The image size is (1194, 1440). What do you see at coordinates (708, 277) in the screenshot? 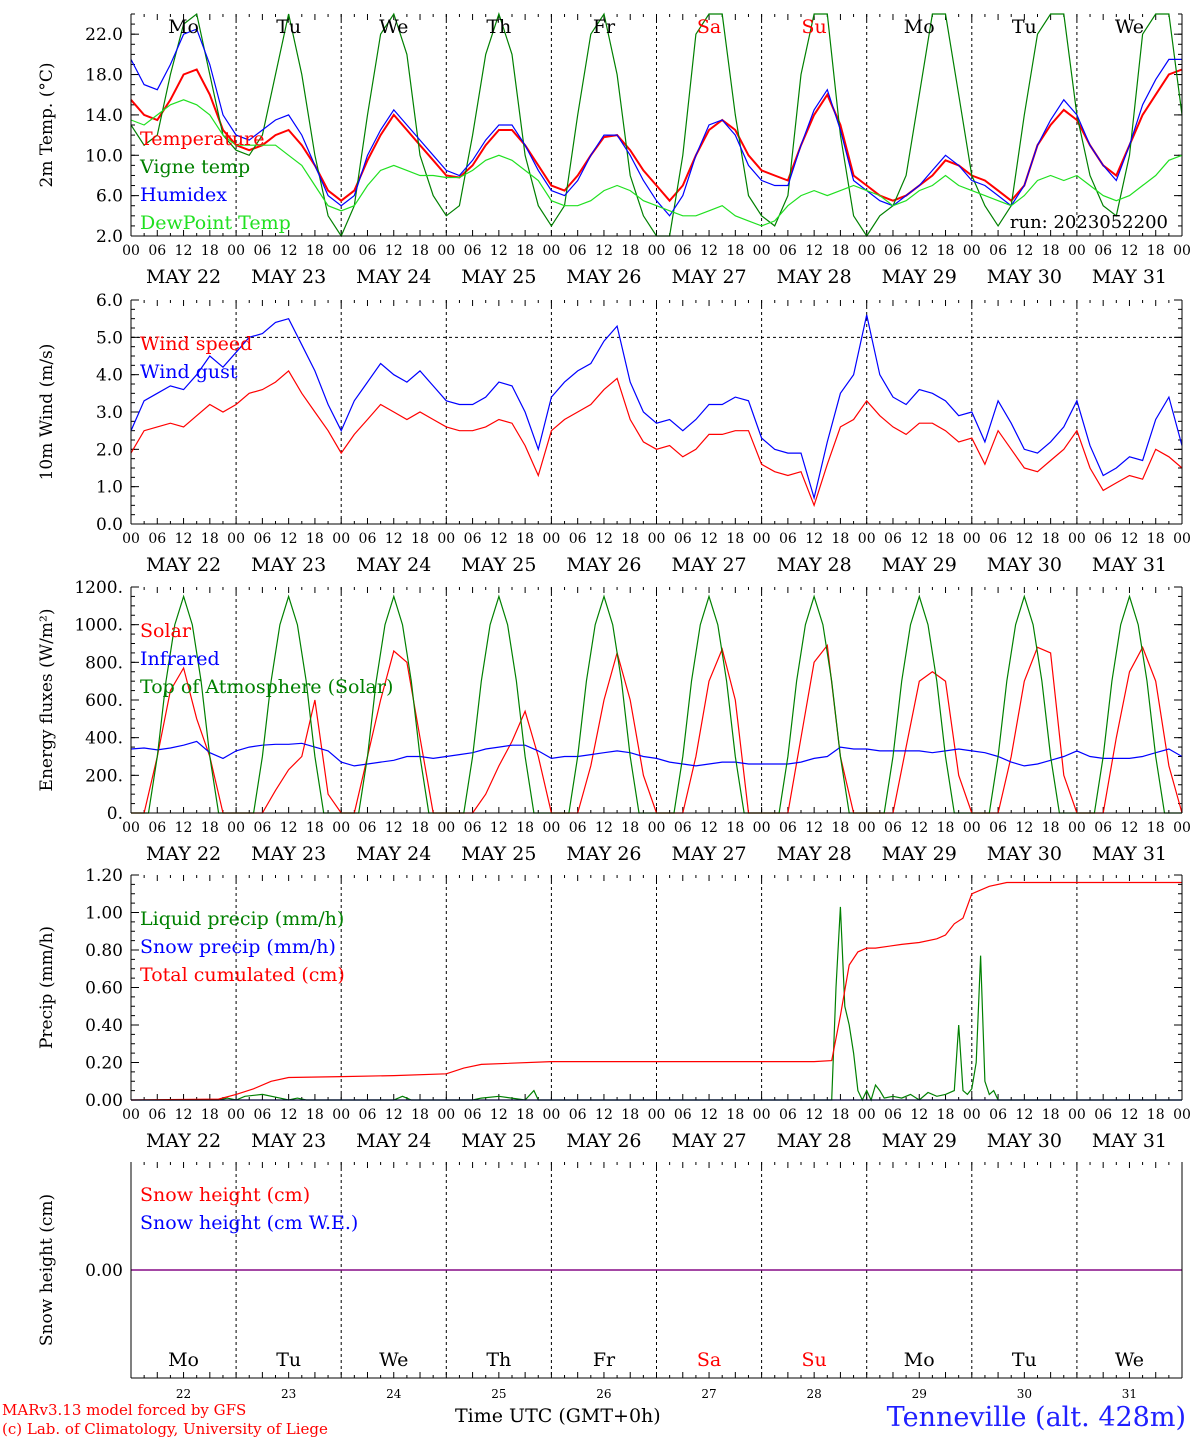
I see `temp-date-label: MAY 27` at bounding box center [708, 277].